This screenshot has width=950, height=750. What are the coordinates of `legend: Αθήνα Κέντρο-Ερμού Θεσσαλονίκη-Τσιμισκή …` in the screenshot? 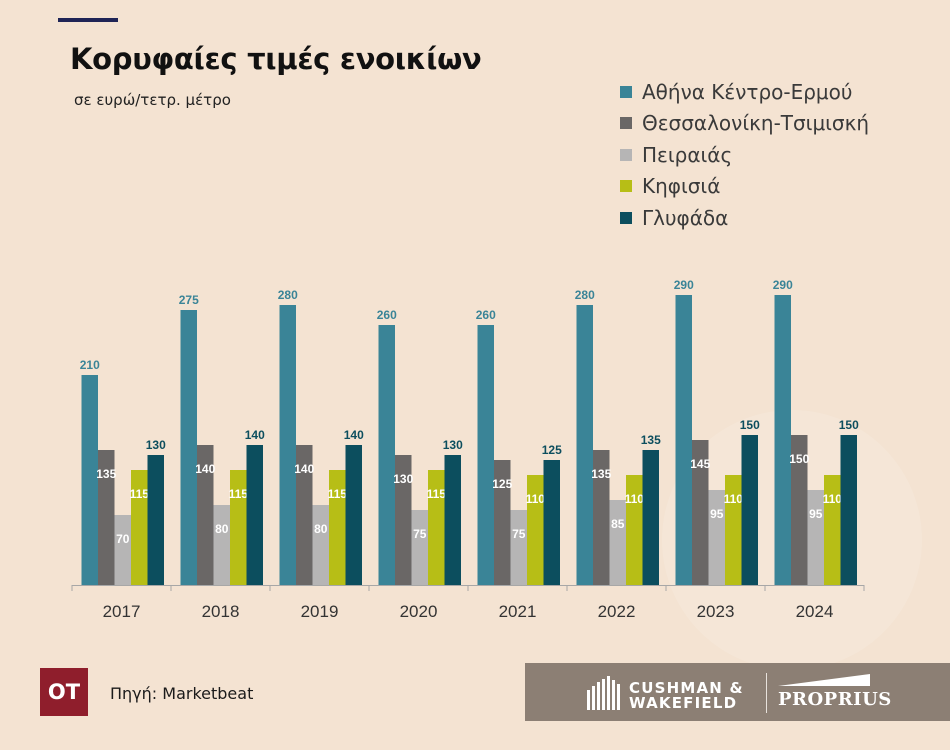 It's located at (744, 155).